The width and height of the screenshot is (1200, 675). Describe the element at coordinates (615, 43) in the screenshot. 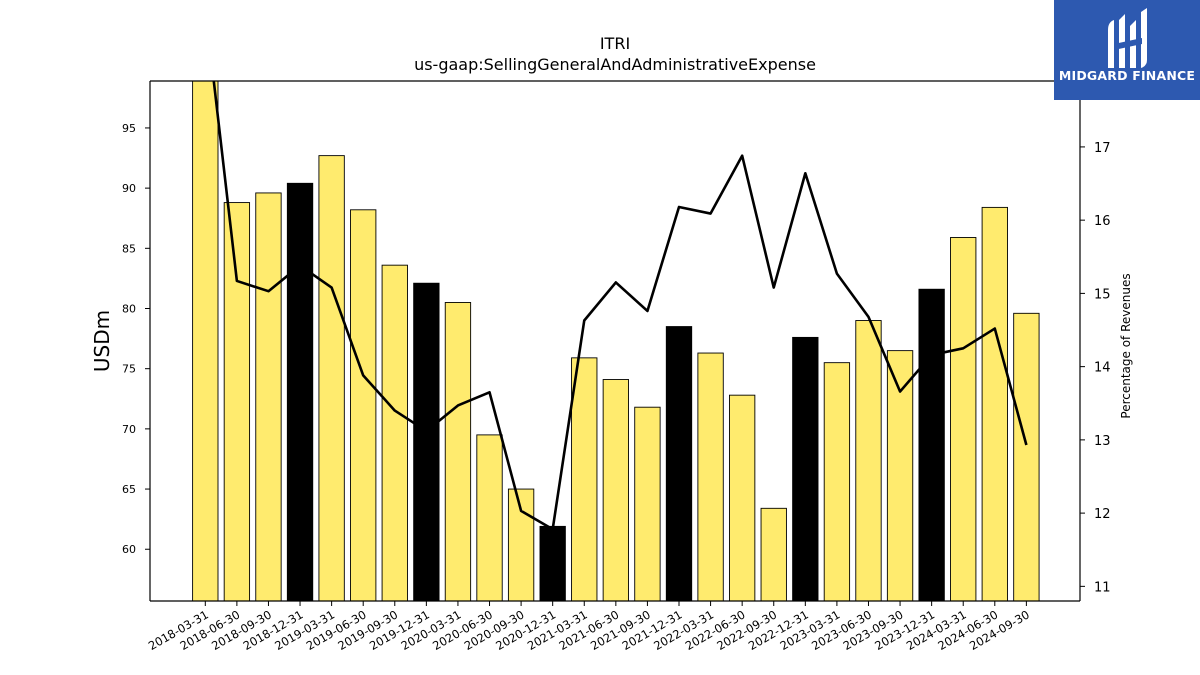

I see `chart-title: ITRI` at that location.